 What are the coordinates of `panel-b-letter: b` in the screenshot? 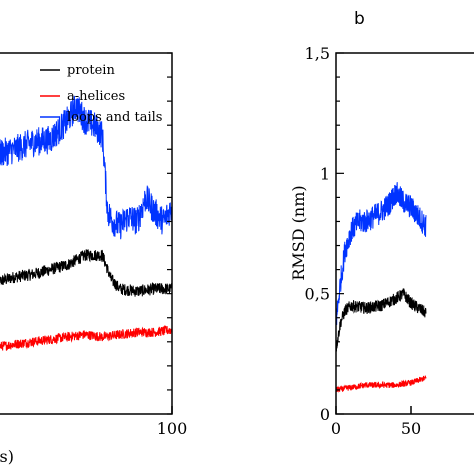 It's located at (359, 19).